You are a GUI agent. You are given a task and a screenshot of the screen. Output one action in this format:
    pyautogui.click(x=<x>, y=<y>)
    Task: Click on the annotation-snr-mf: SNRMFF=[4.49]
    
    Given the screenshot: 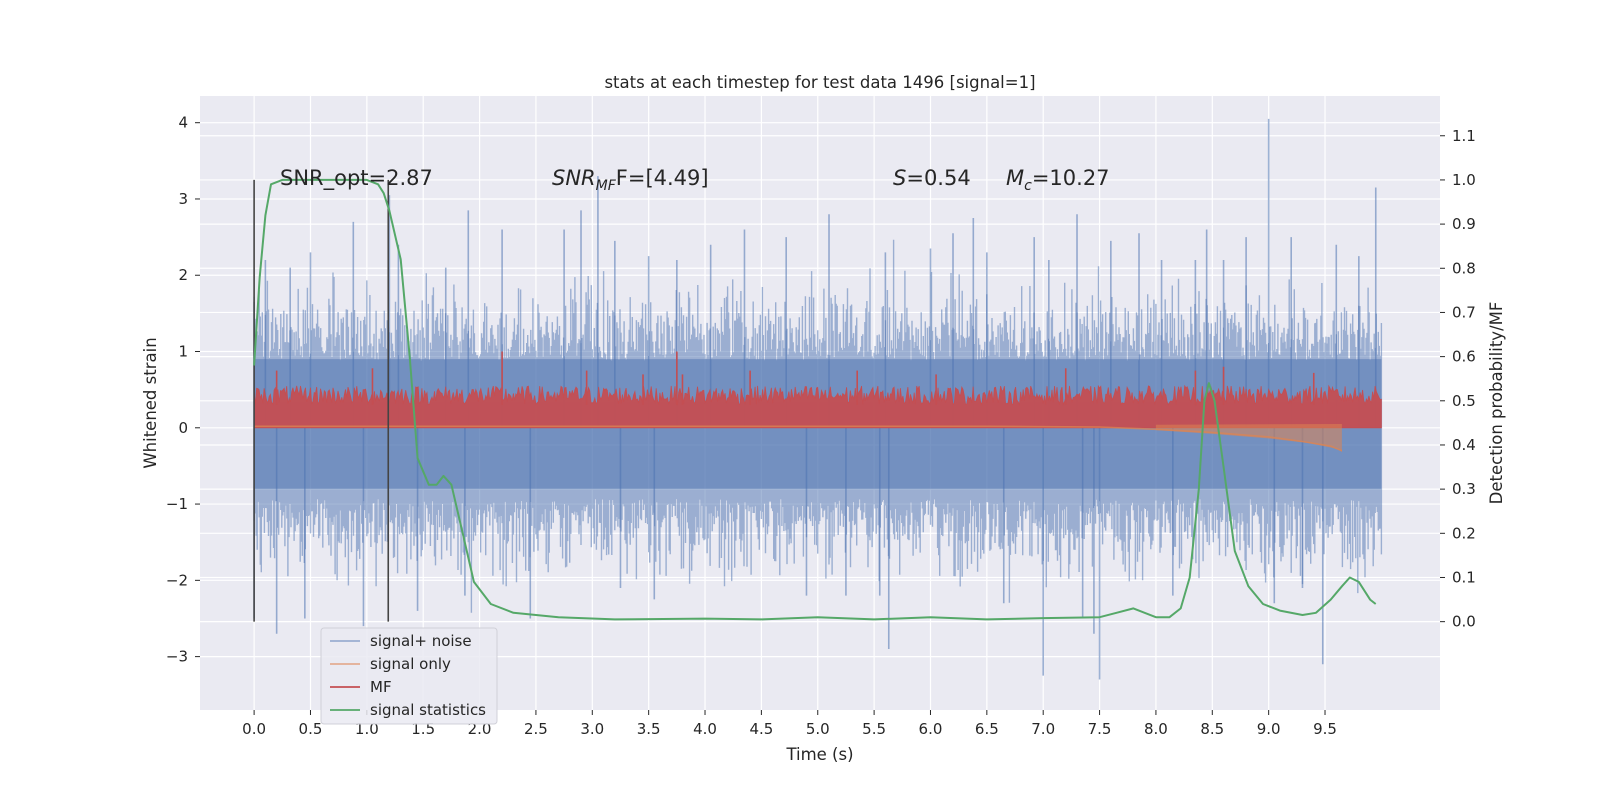 What is the action you would take?
    pyautogui.click(x=630, y=180)
    